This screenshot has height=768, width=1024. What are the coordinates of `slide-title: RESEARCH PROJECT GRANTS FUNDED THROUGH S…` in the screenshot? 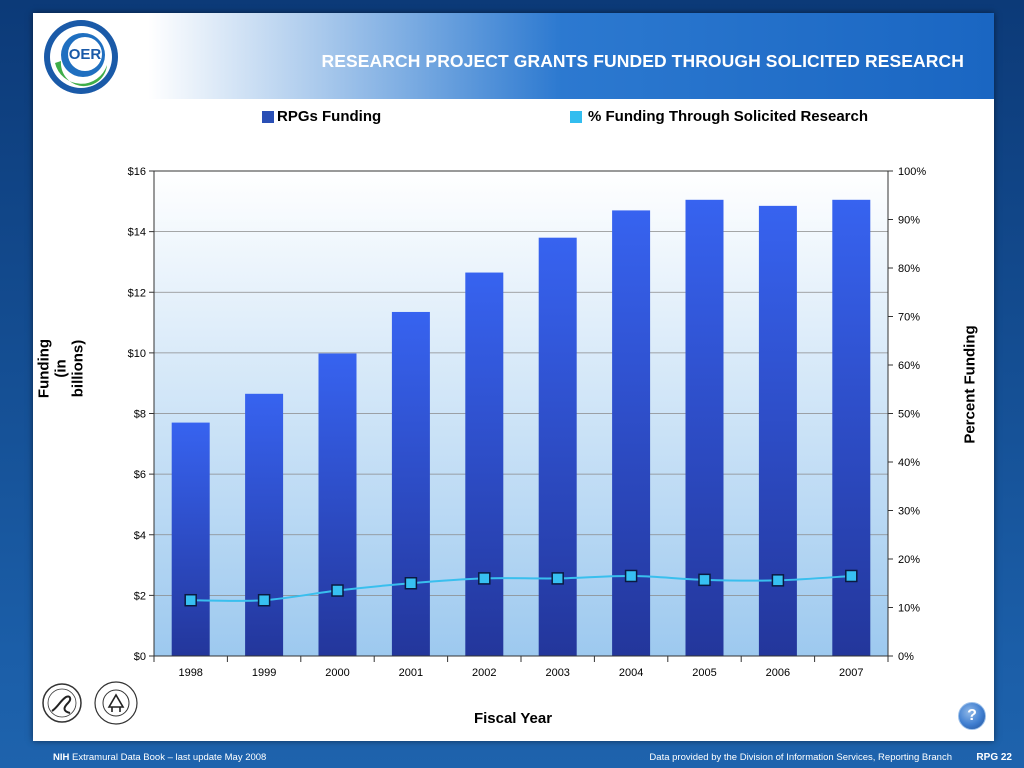 It's located at (642, 61).